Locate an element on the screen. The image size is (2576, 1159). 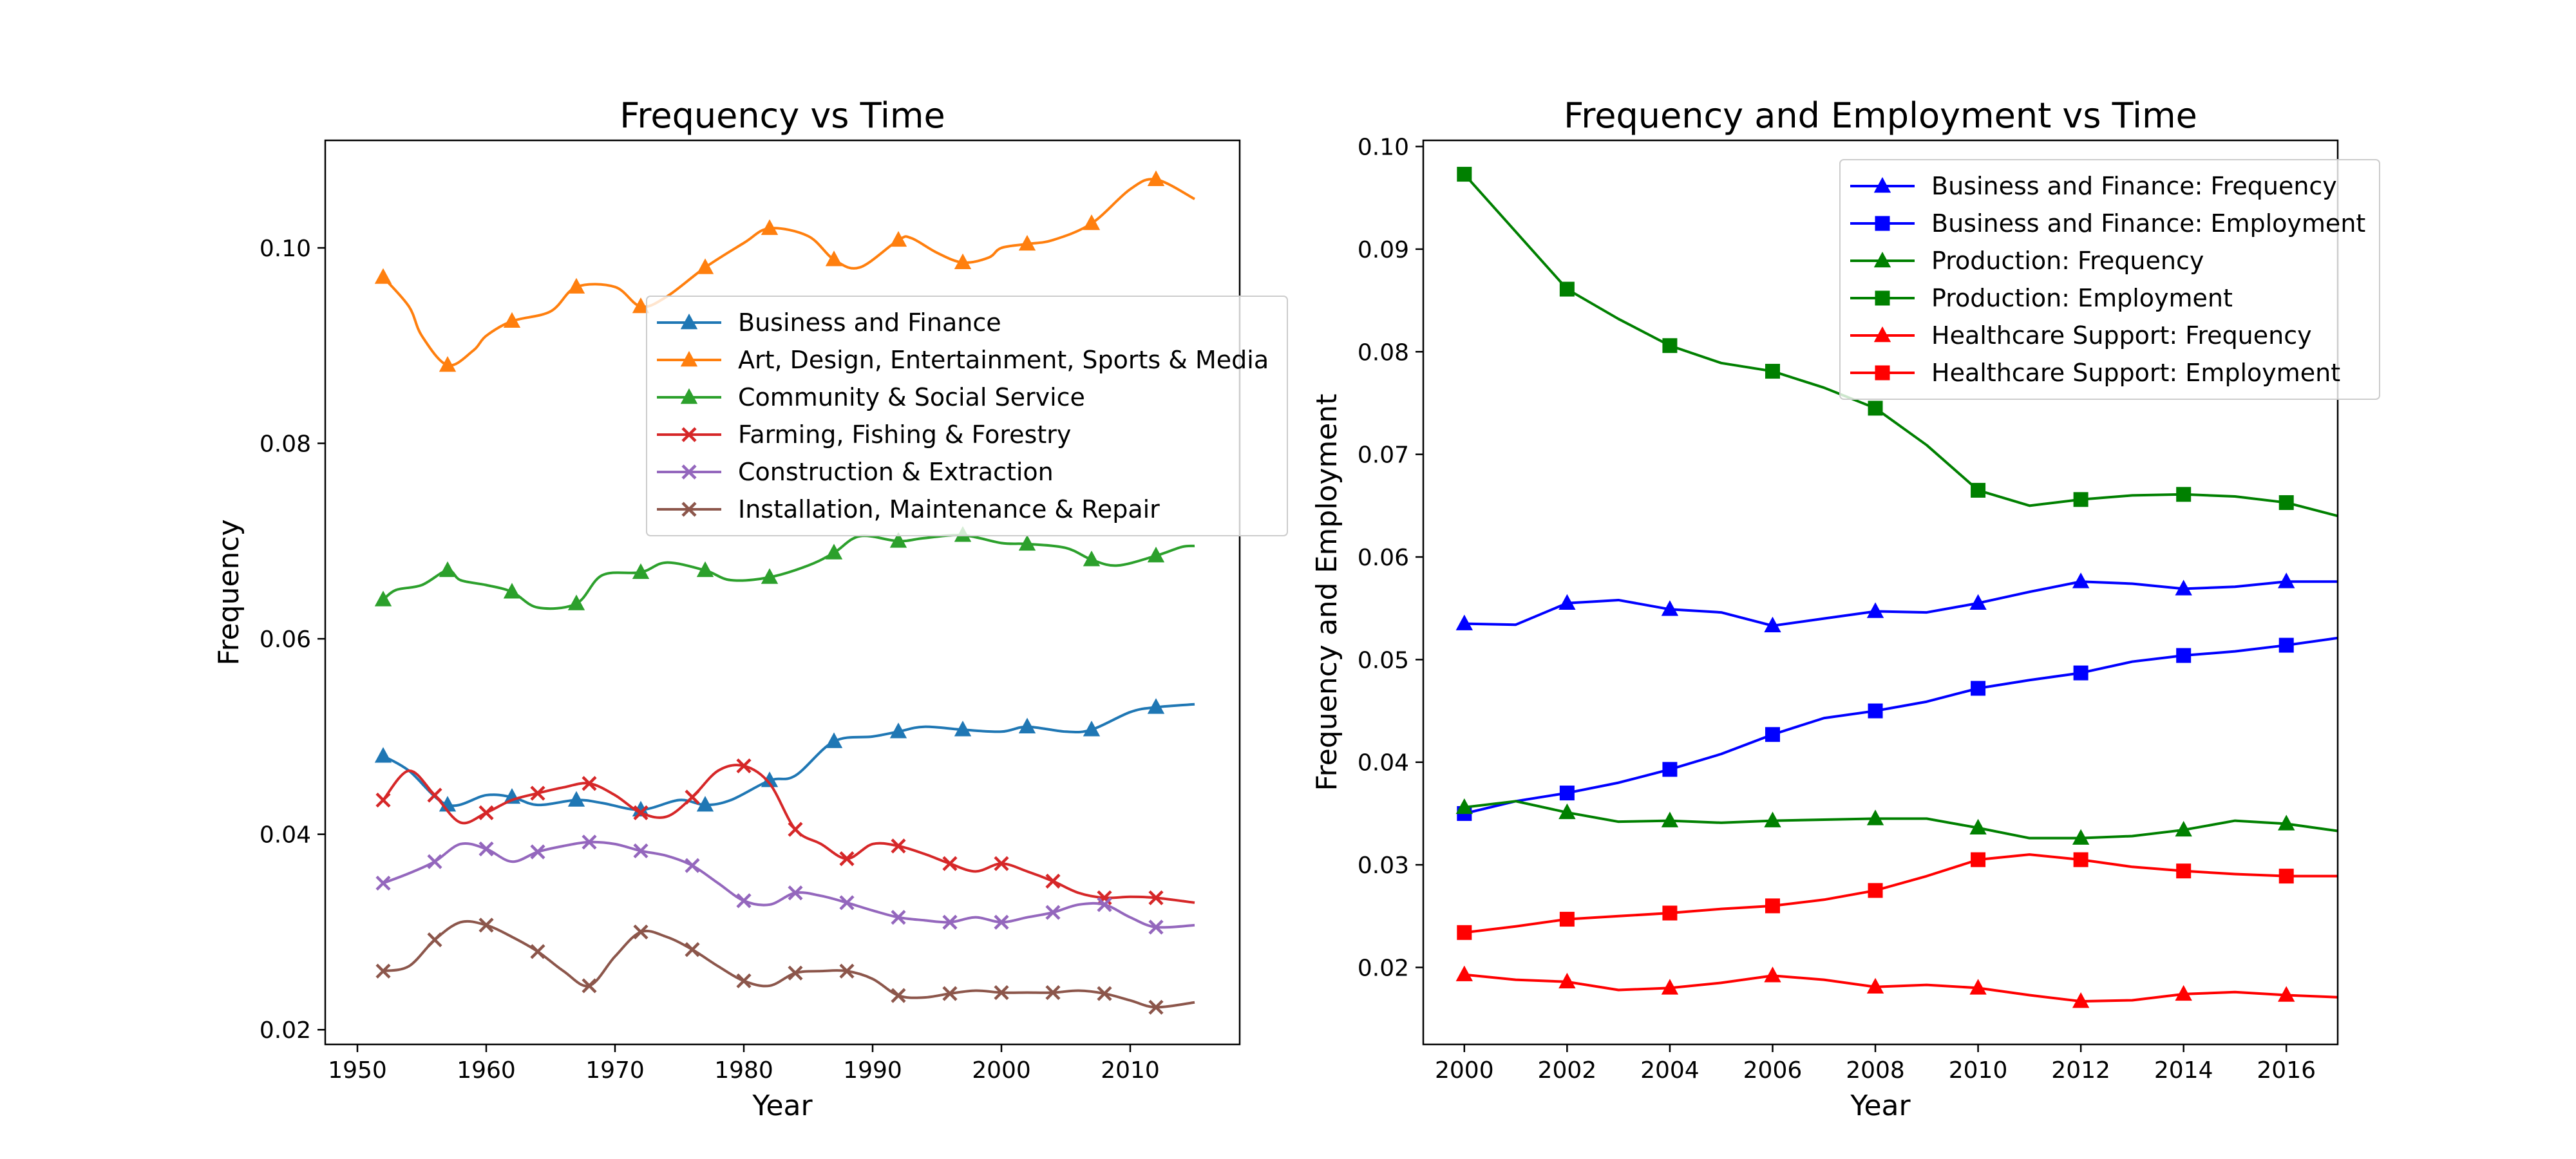
y-axis: 0.02 0.04 0.06 0.08 0.10 is located at coordinates (293, 640).